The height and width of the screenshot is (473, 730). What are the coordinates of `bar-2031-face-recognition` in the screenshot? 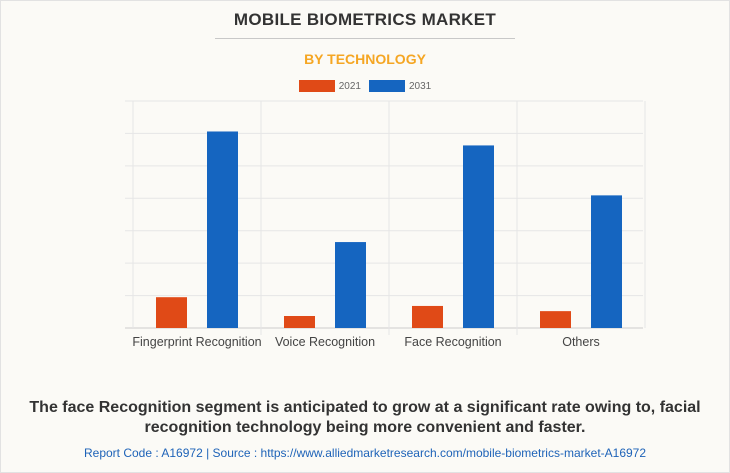 It's located at (478, 236).